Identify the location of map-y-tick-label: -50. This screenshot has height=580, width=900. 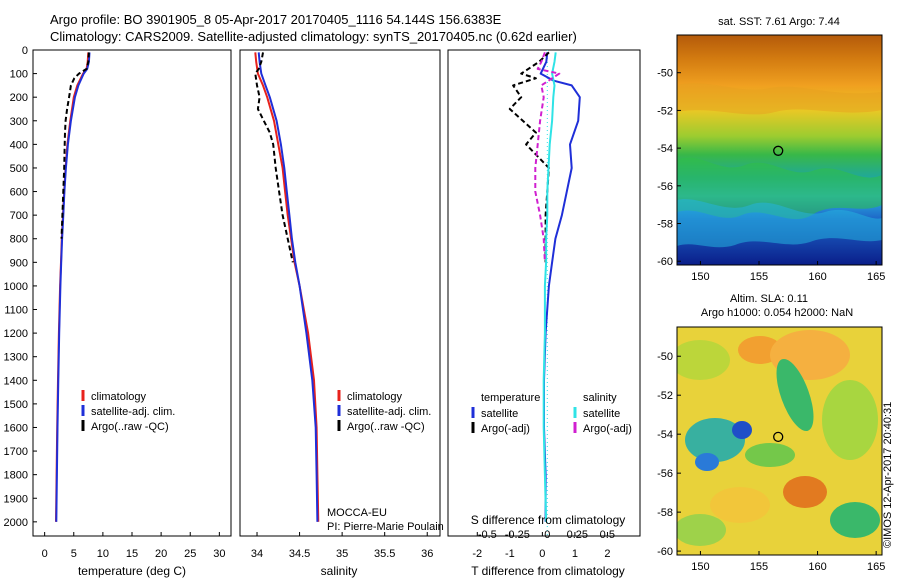
(665, 357).